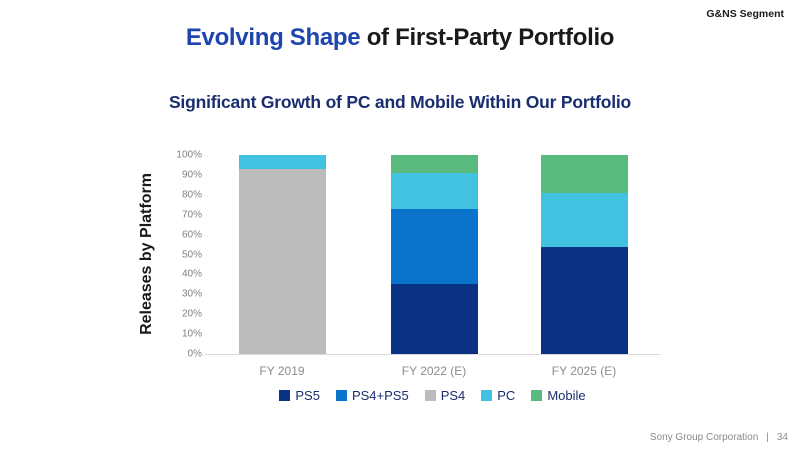 The height and width of the screenshot is (449, 800). What do you see at coordinates (745, 14) in the screenshot?
I see `segment-label: G&NS Segment` at bounding box center [745, 14].